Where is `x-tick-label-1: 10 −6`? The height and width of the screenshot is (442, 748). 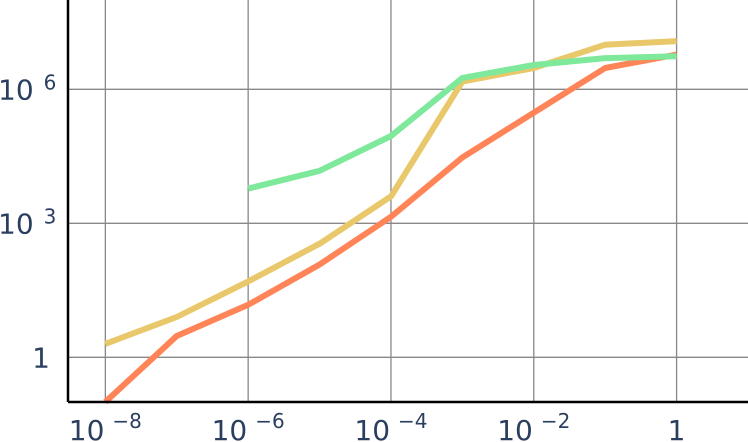
x-tick-label-1: 10 −6 is located at coordinates (248, 425).